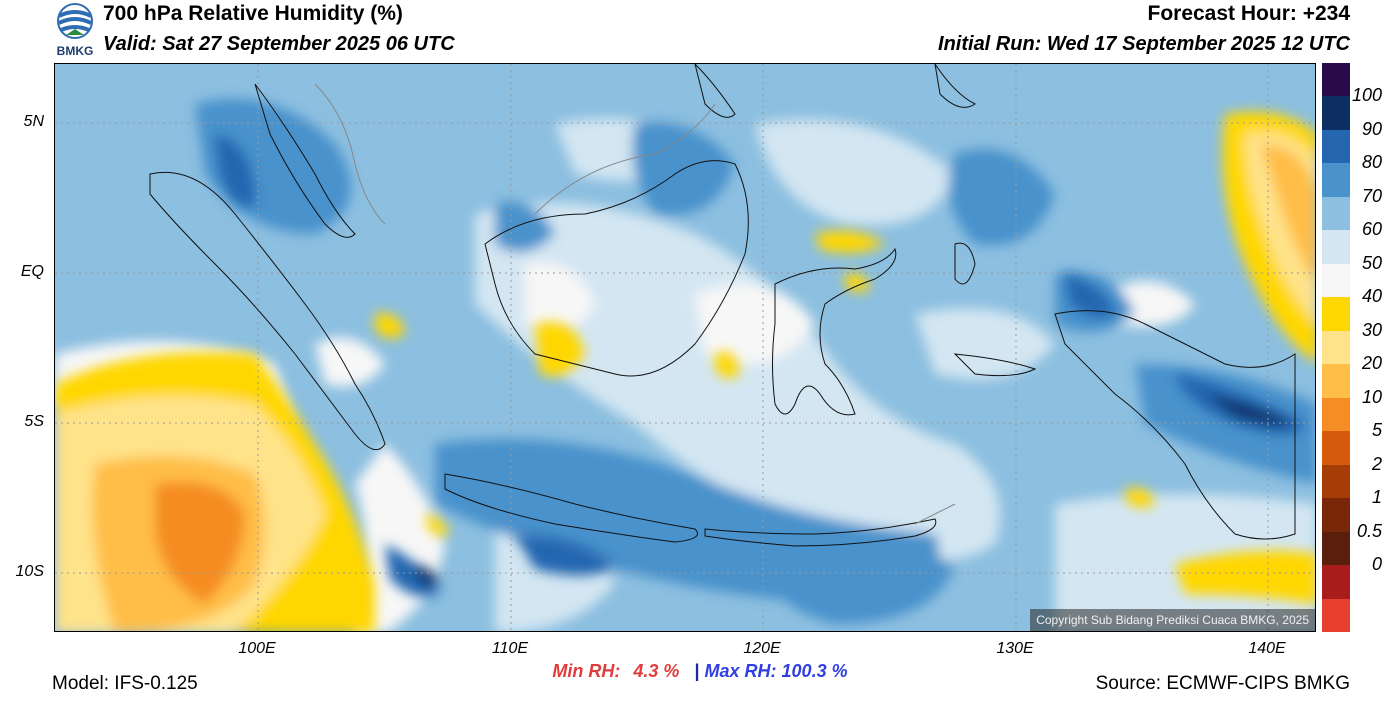 The width and height of the screenshot is (1400, 709). What do you see at coordinates (1371, 396) in the screenshot?
I see `colorbar-label: 10` at bounding box center [1371, 396].